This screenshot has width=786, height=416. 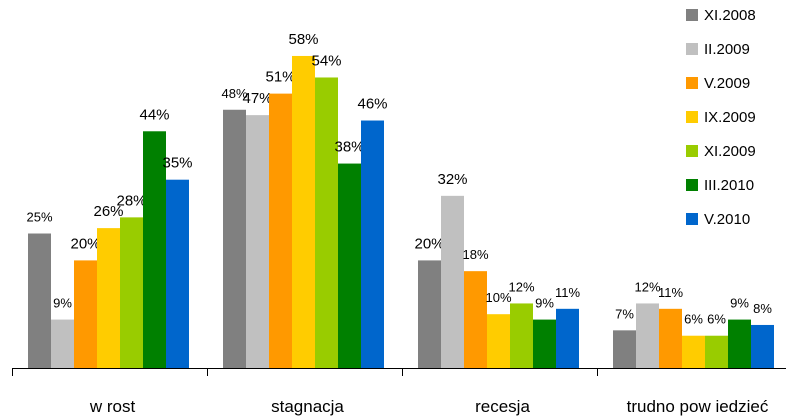 I want to click on data-label: 28%, so click(x=131, y=200).